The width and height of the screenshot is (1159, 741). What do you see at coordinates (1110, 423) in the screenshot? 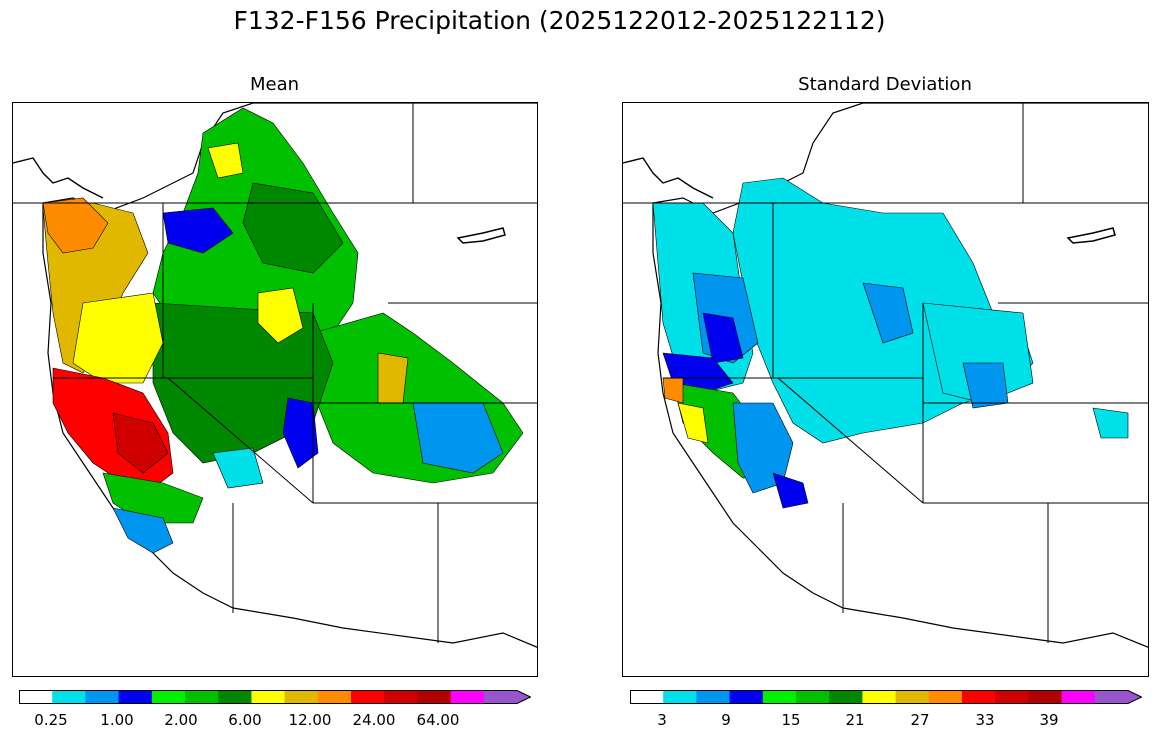
I see `region-cyan-far-east` at bounding box center [1110, 423].